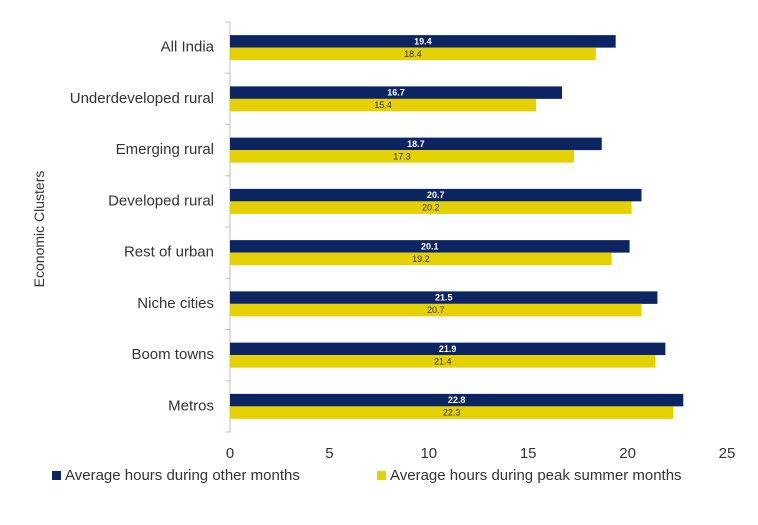  I want to click on data-label-all-india-series-1: 19.4, so click(423, 41).